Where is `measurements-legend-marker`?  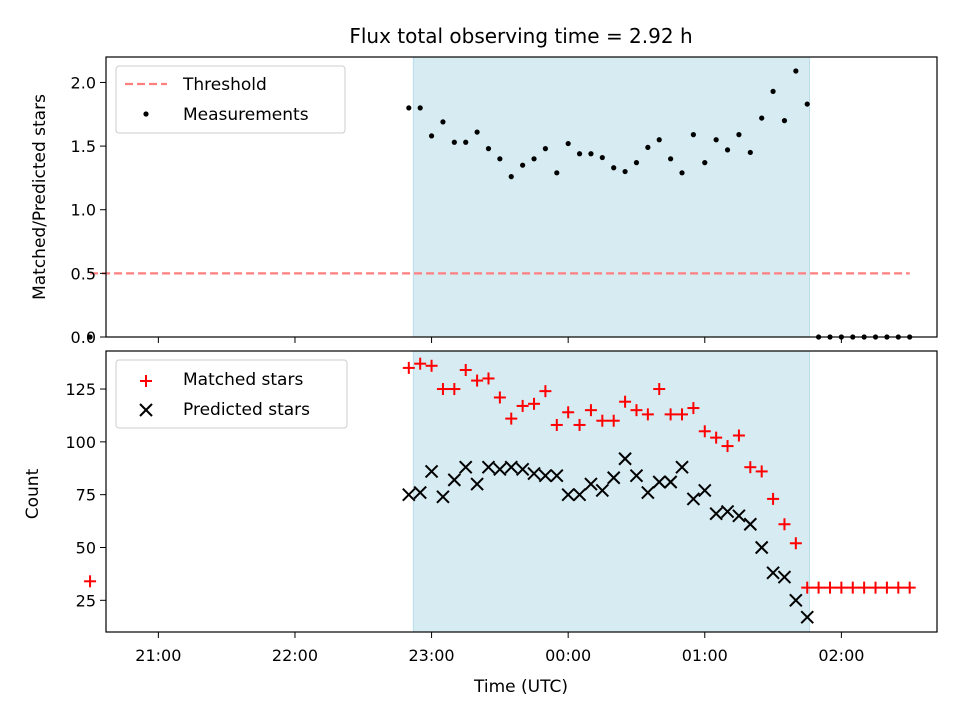
measurements-legend-marker is located at coordinates (146, 114).